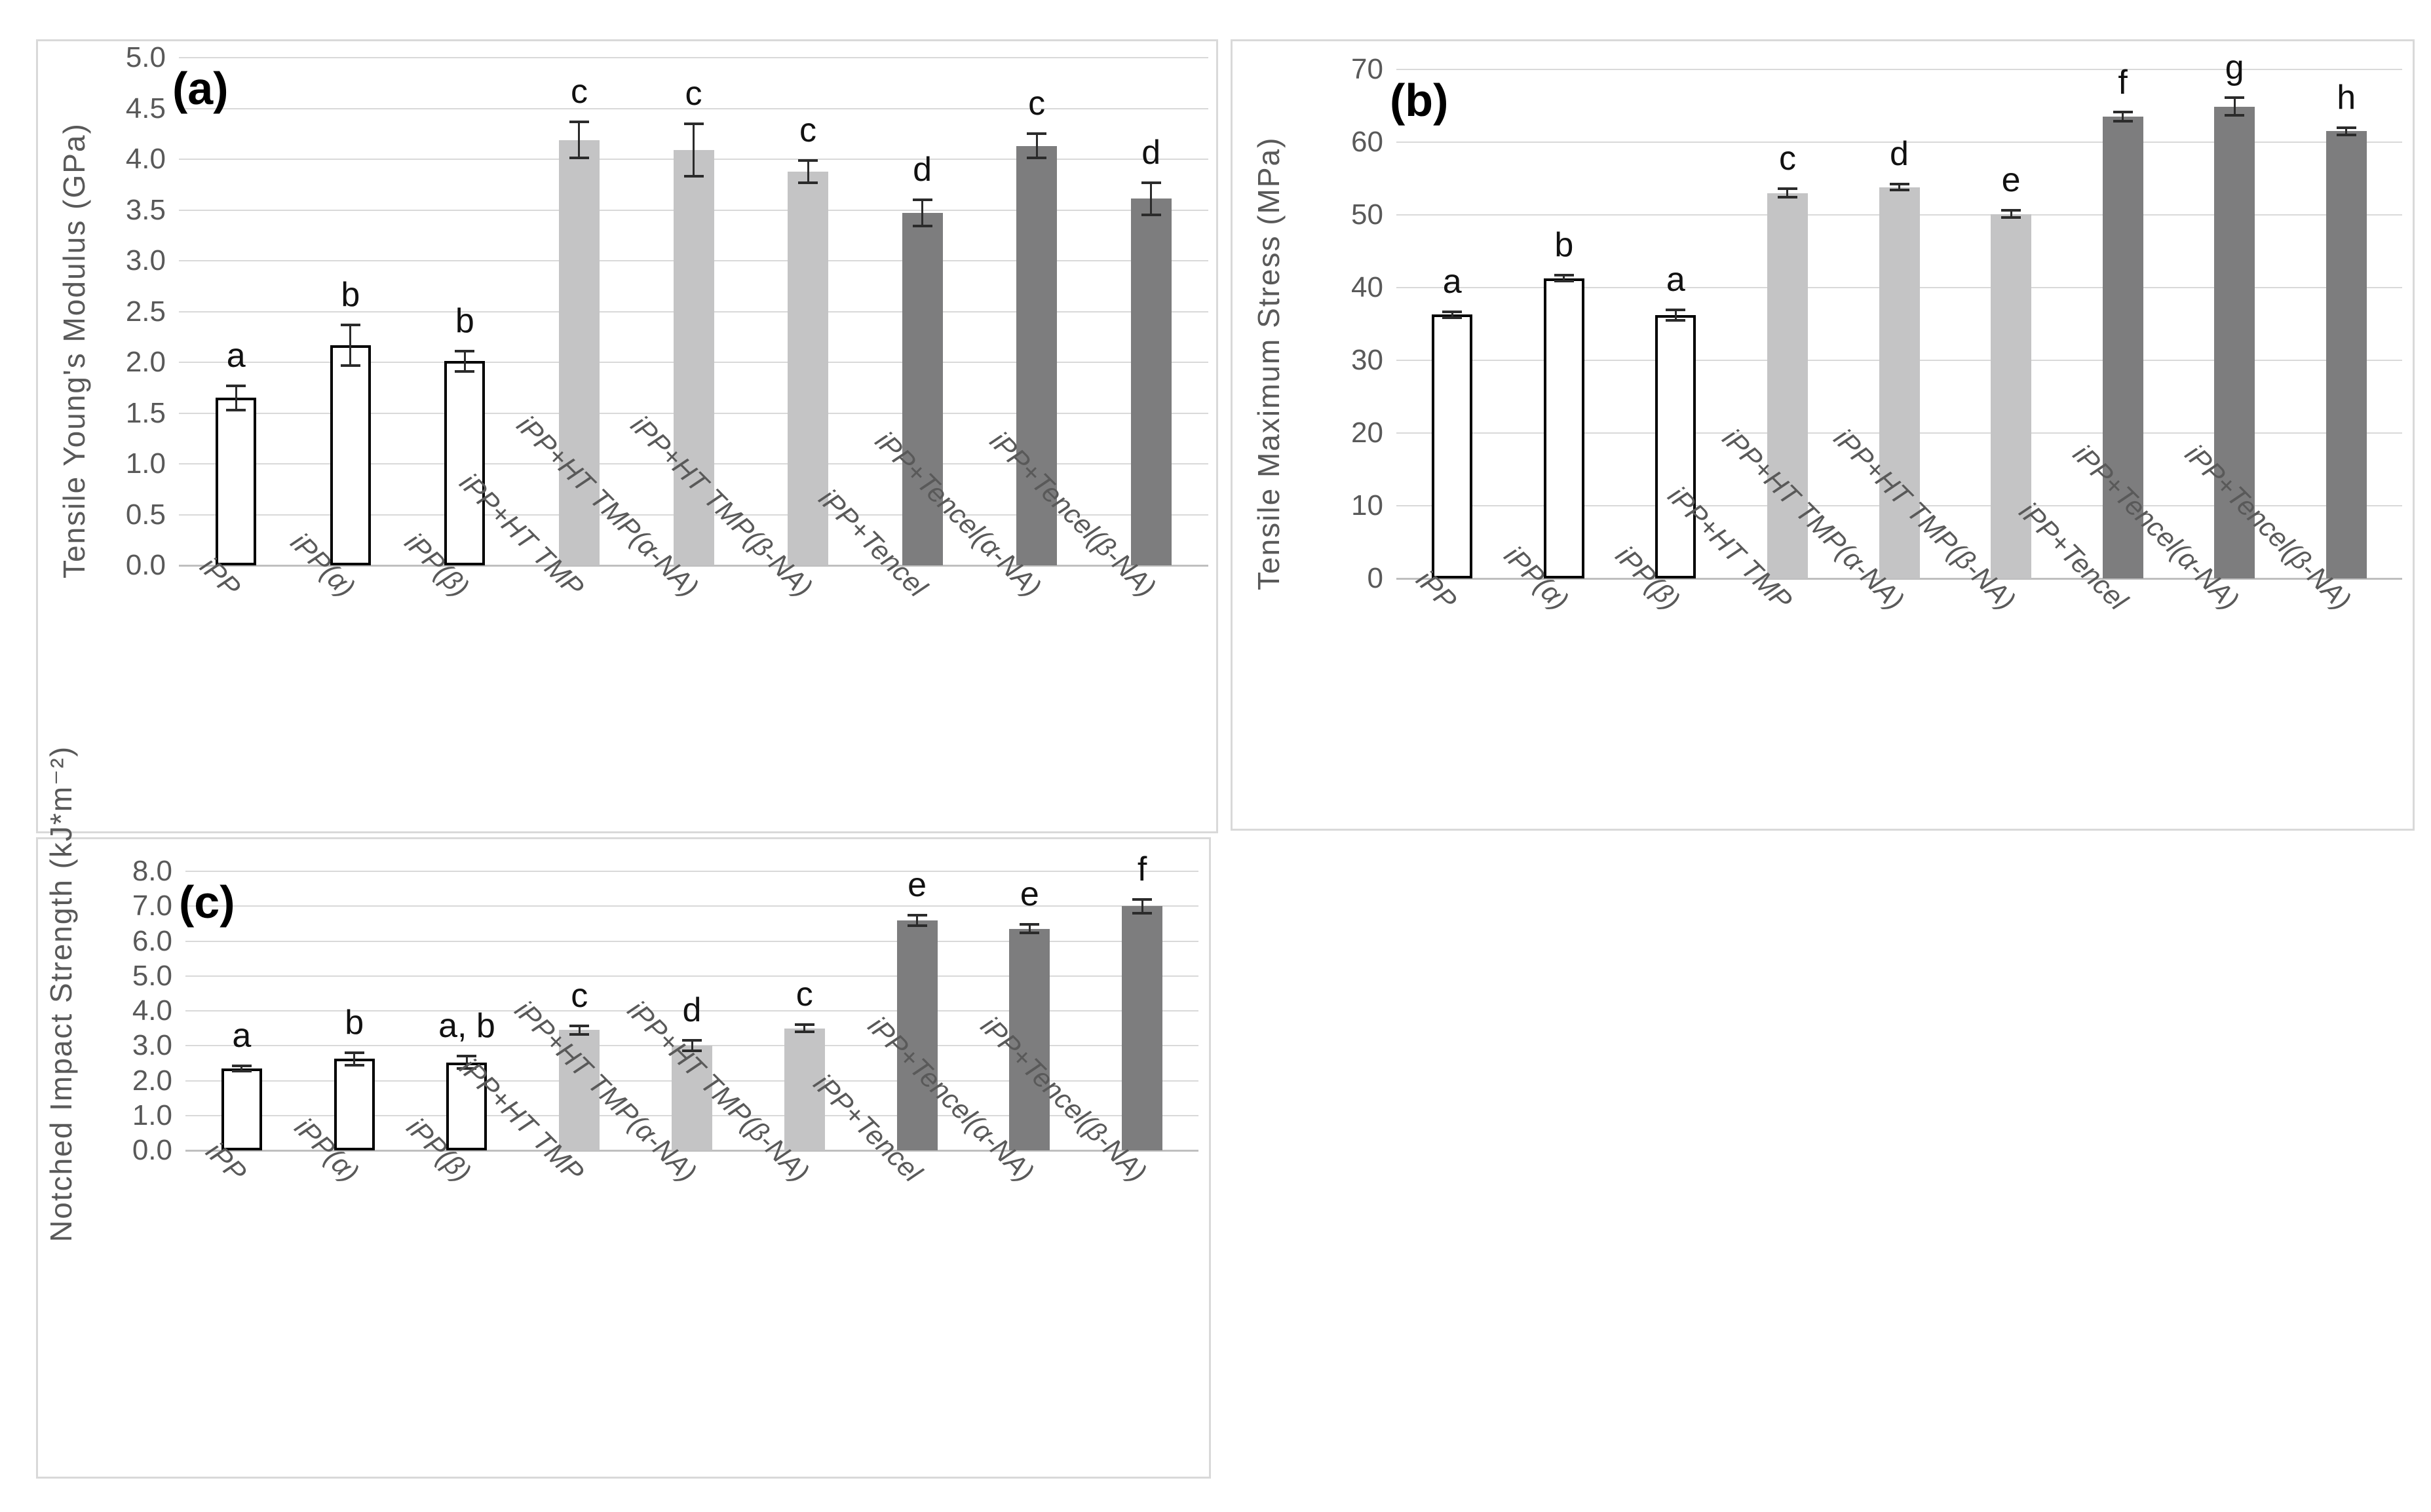 The height and width of the screenshot is (1512, 2431). What do you see at coordinates (145, 57) in the screenshot?
I see `y-tick-label: 5.0` at bounding box center [145, 57].